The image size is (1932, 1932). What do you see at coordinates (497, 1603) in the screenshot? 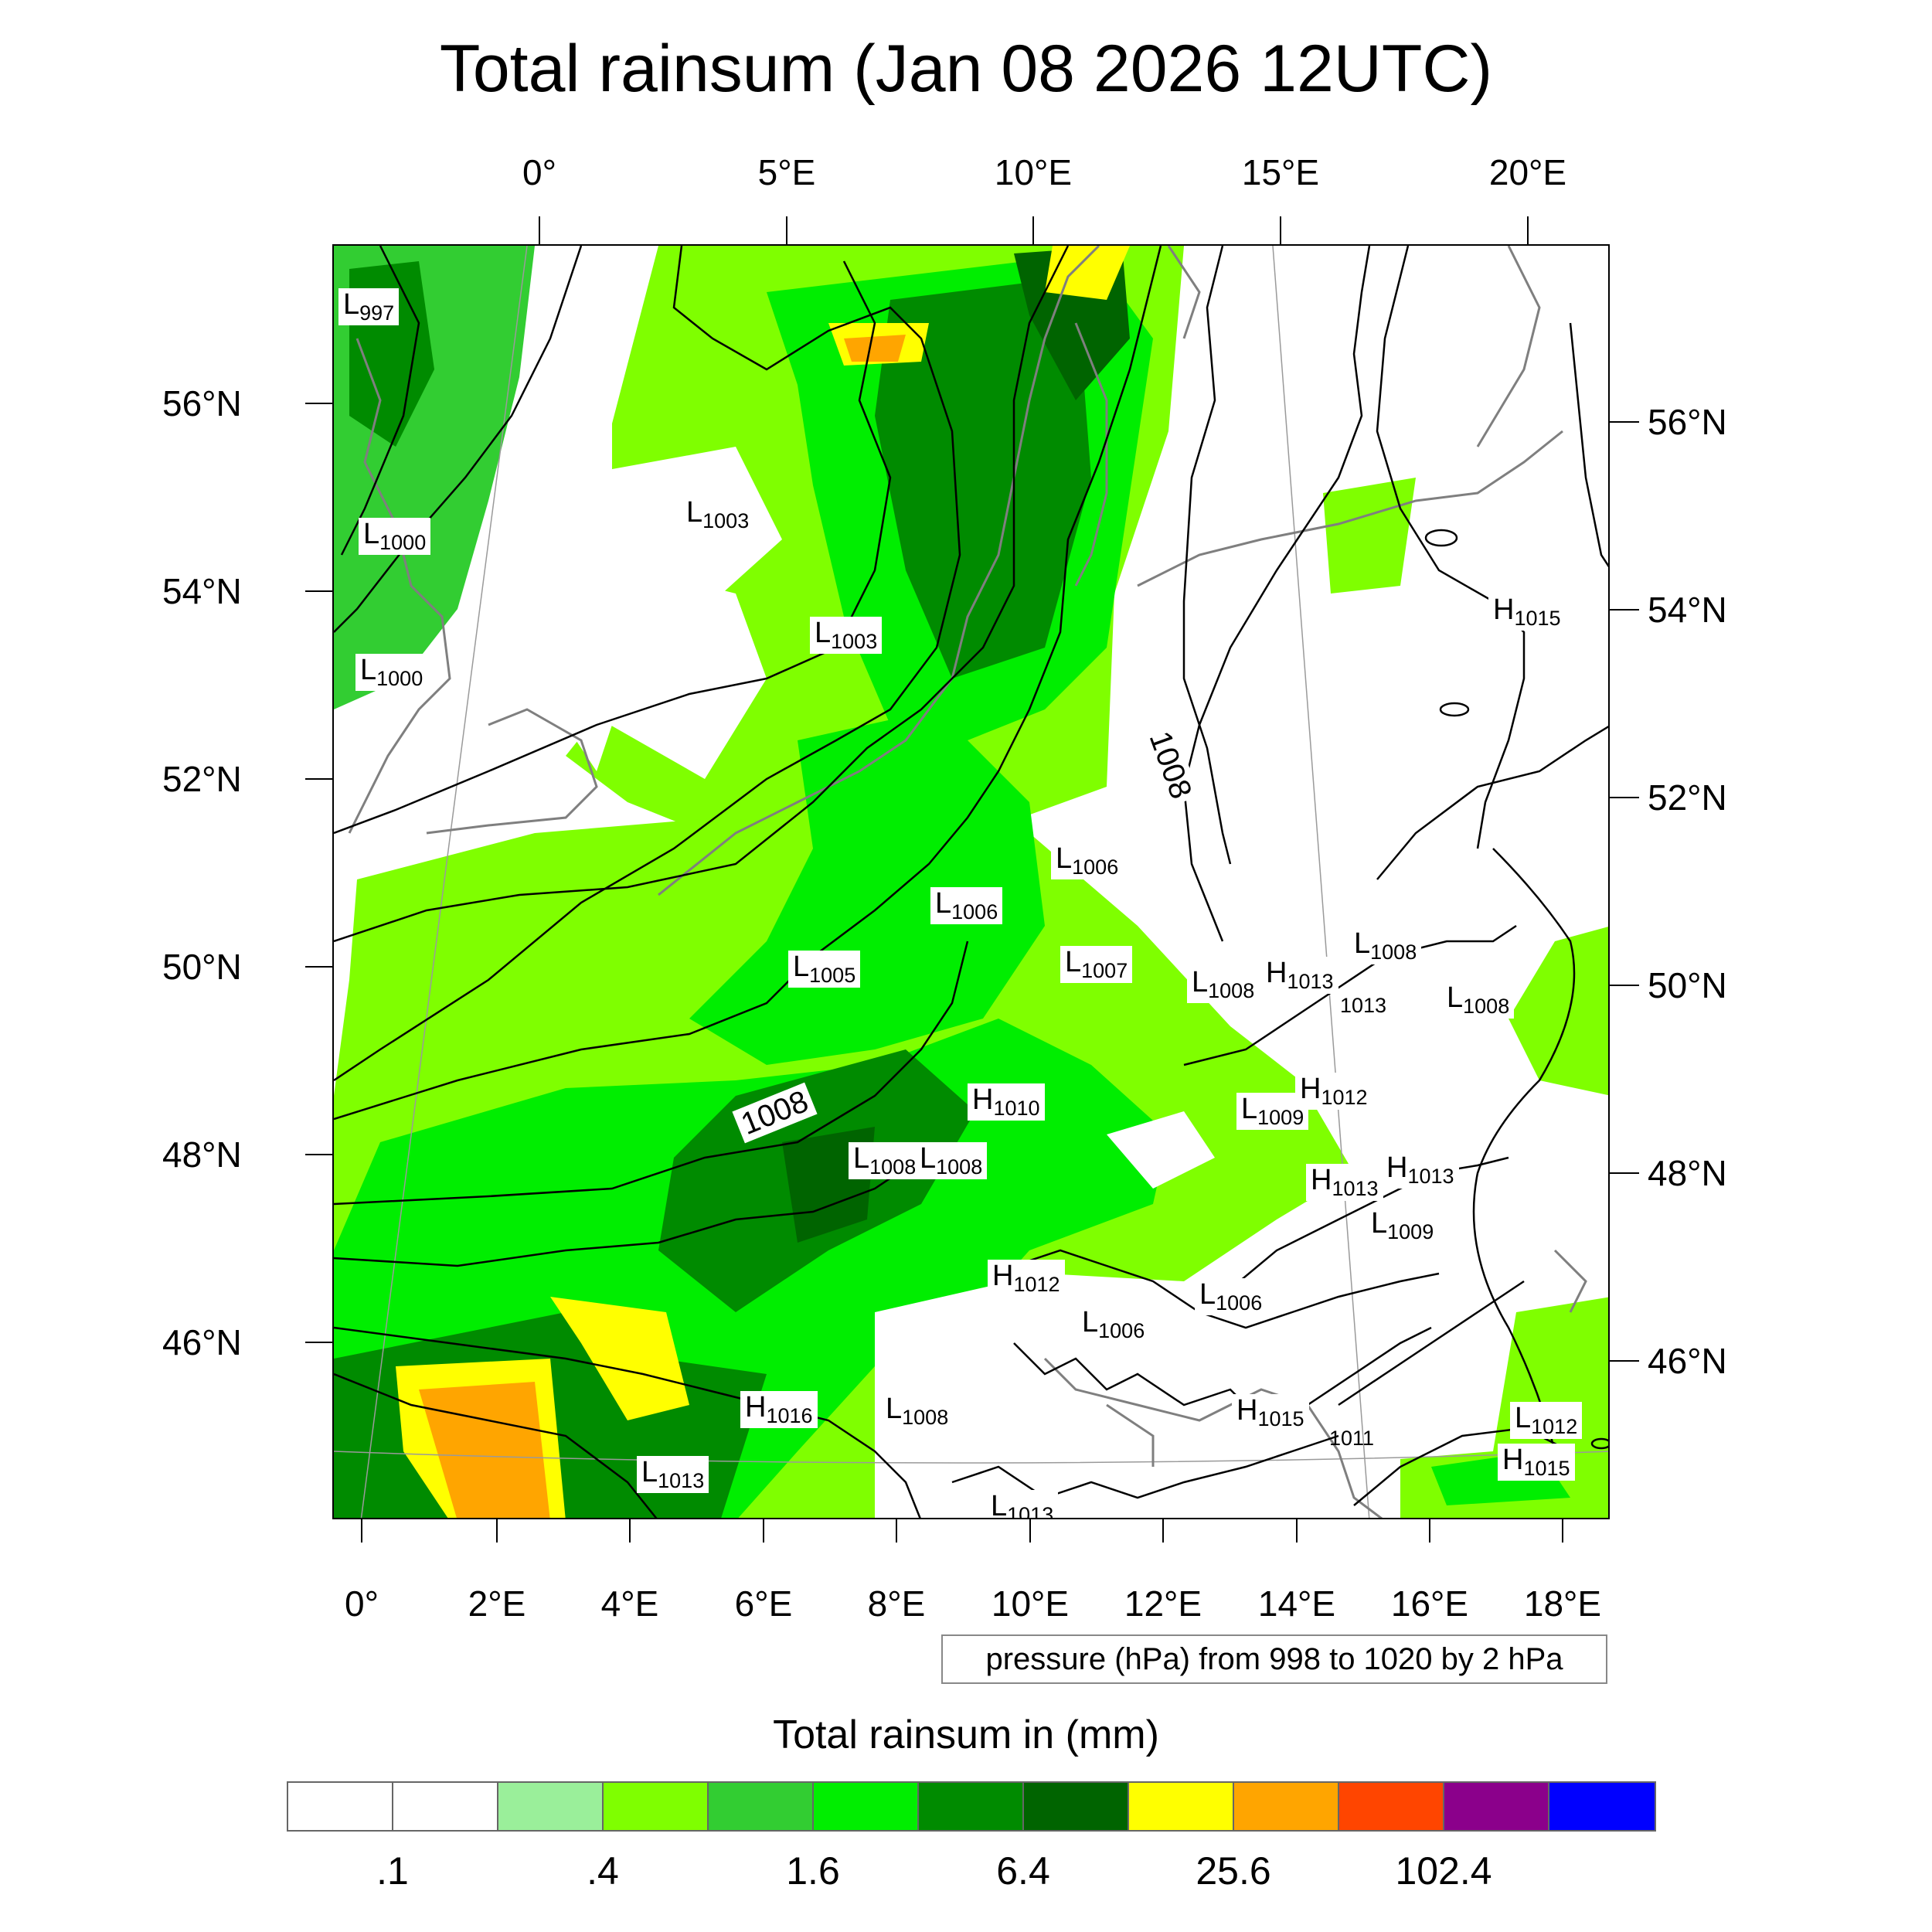
I see `bottom-lon-label: 2°E` at bounding box center [497, 1603].